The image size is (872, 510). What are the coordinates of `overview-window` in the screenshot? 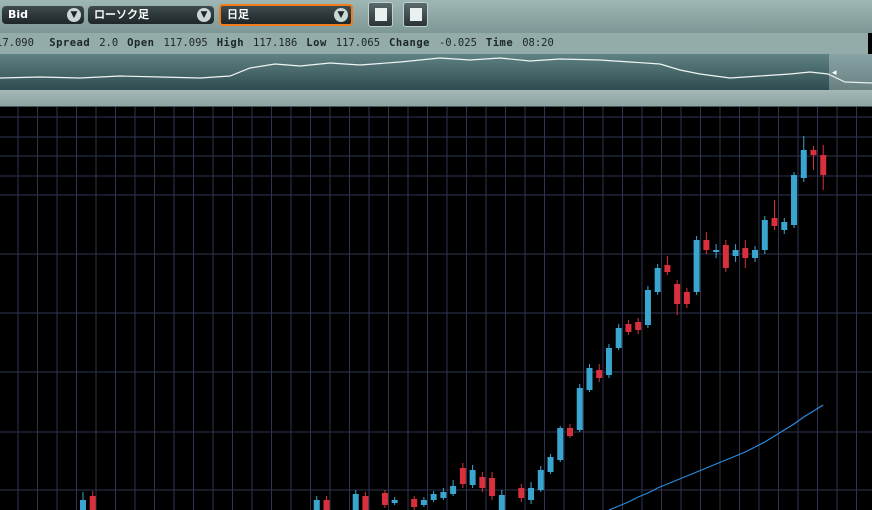 It's located at (850, 72).